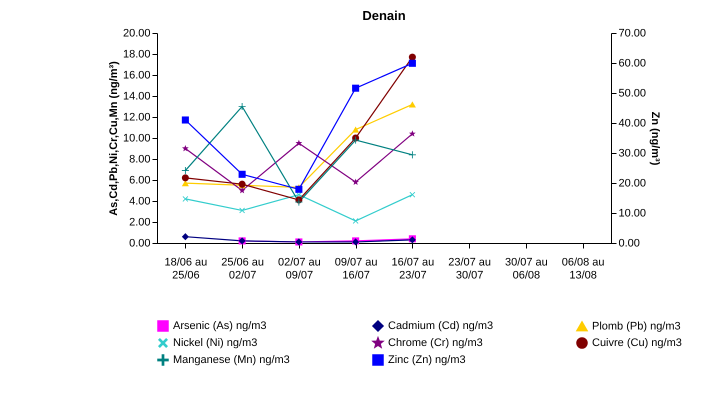 This screenshot has height=412, width=709. Describe the element at coordinates (114, 138) in the screenshot. I see `y-axis-title: As,Cd,Pb,Ni,Cr,Cu,Mn (ng/m³)` at that location.